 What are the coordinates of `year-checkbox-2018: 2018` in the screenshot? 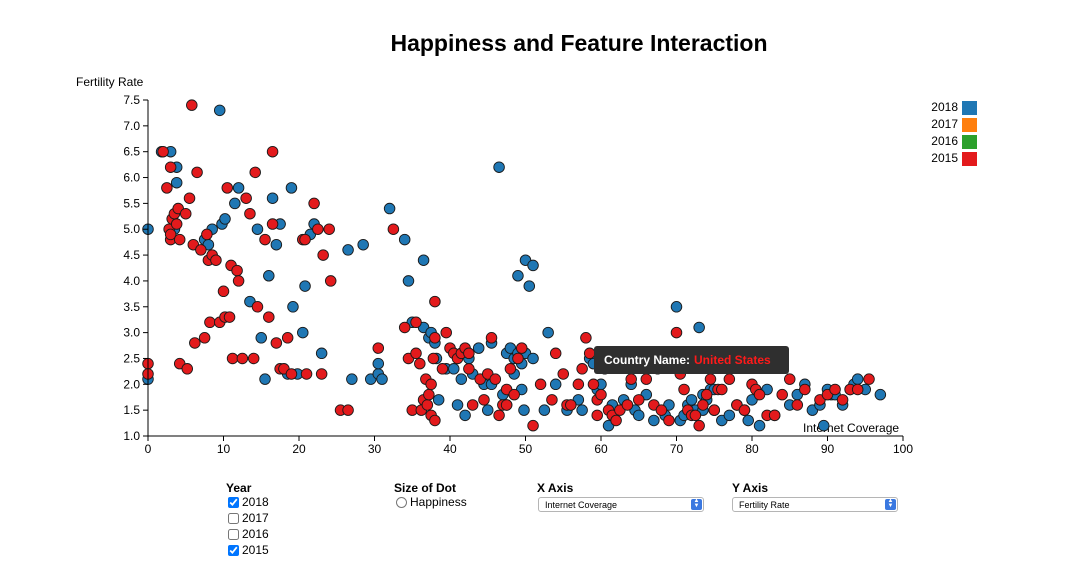 It's located at (248, 502).